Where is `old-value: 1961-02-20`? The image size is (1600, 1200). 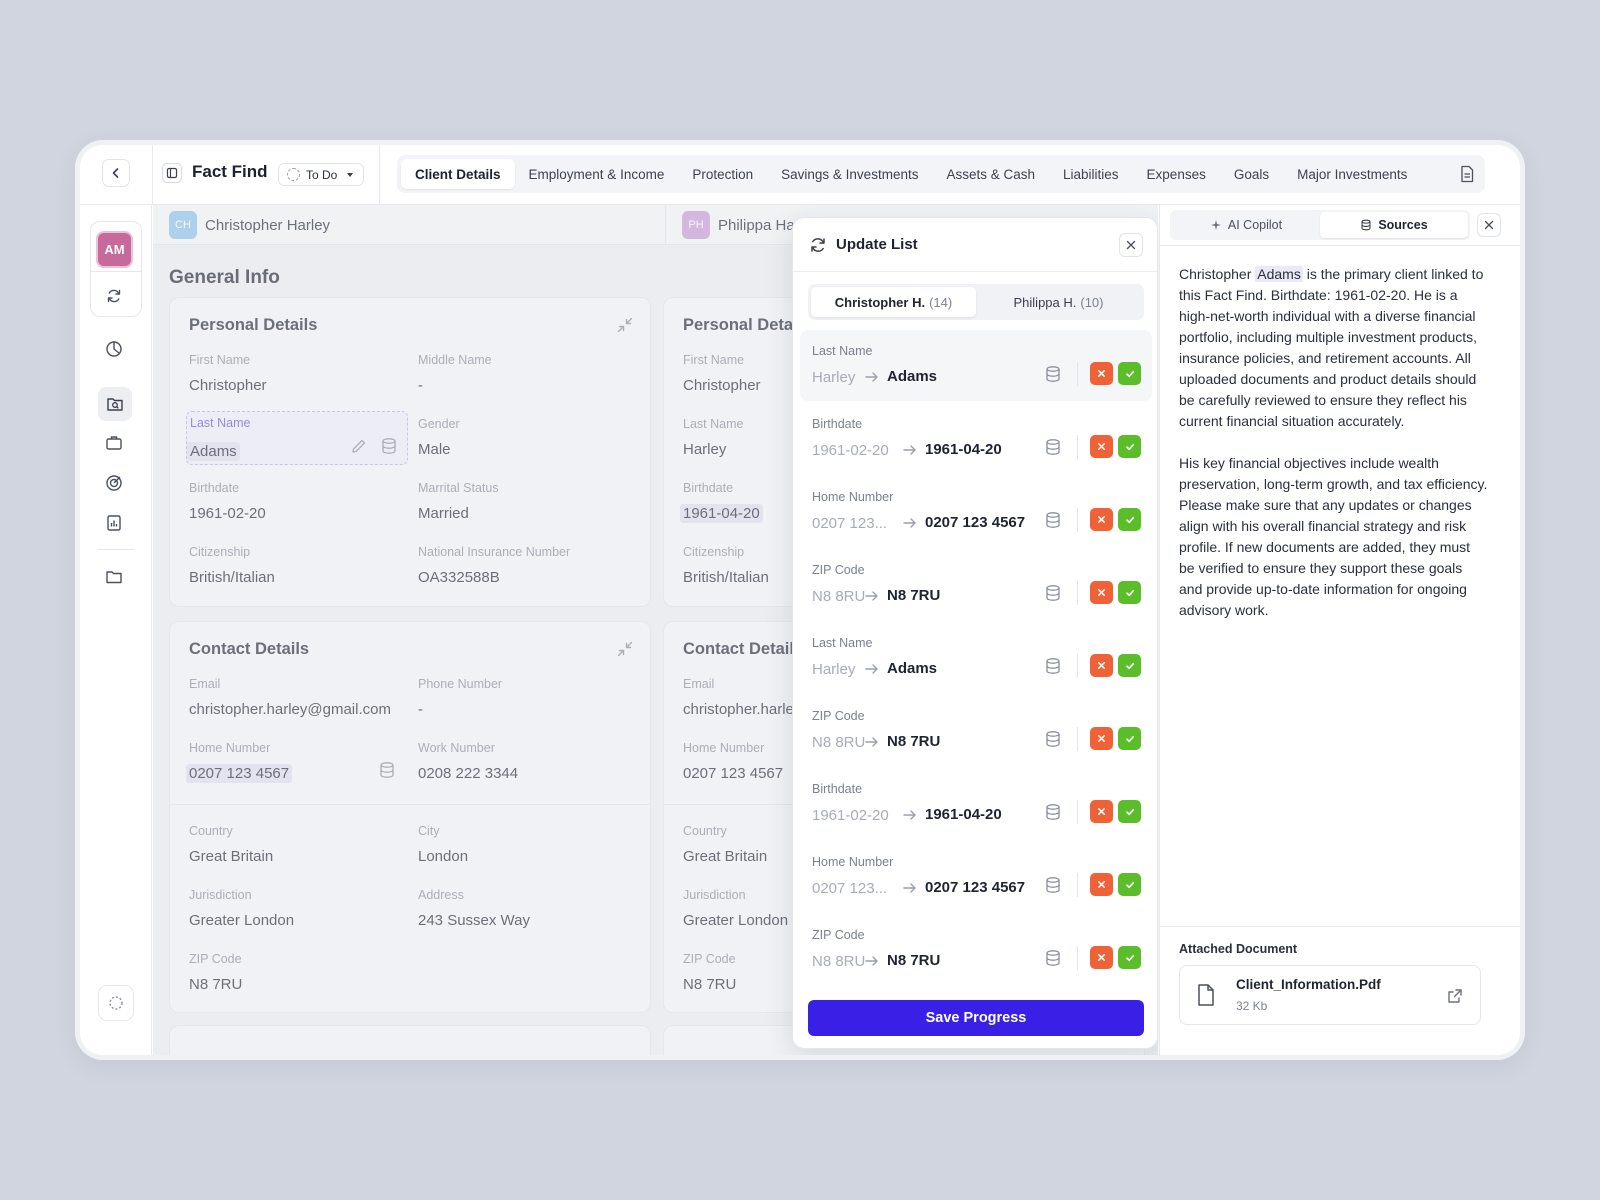 old-value: 1961-02-20 is located at coordinates (850, 815).